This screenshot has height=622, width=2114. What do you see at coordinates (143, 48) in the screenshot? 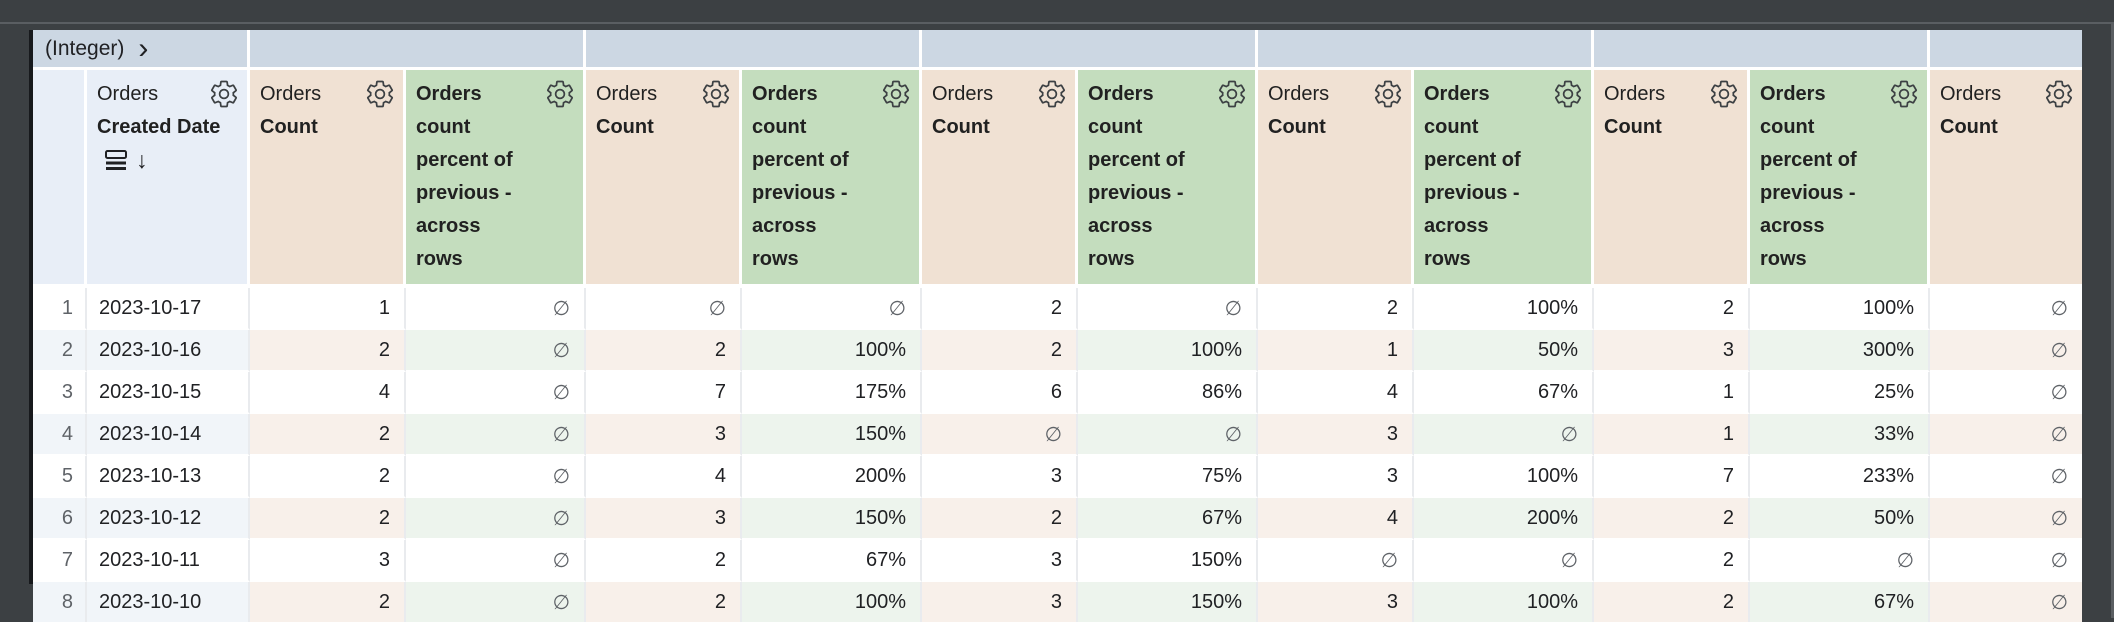
I see `chevron-right-icon: ›` at bounding box center [143, 48].